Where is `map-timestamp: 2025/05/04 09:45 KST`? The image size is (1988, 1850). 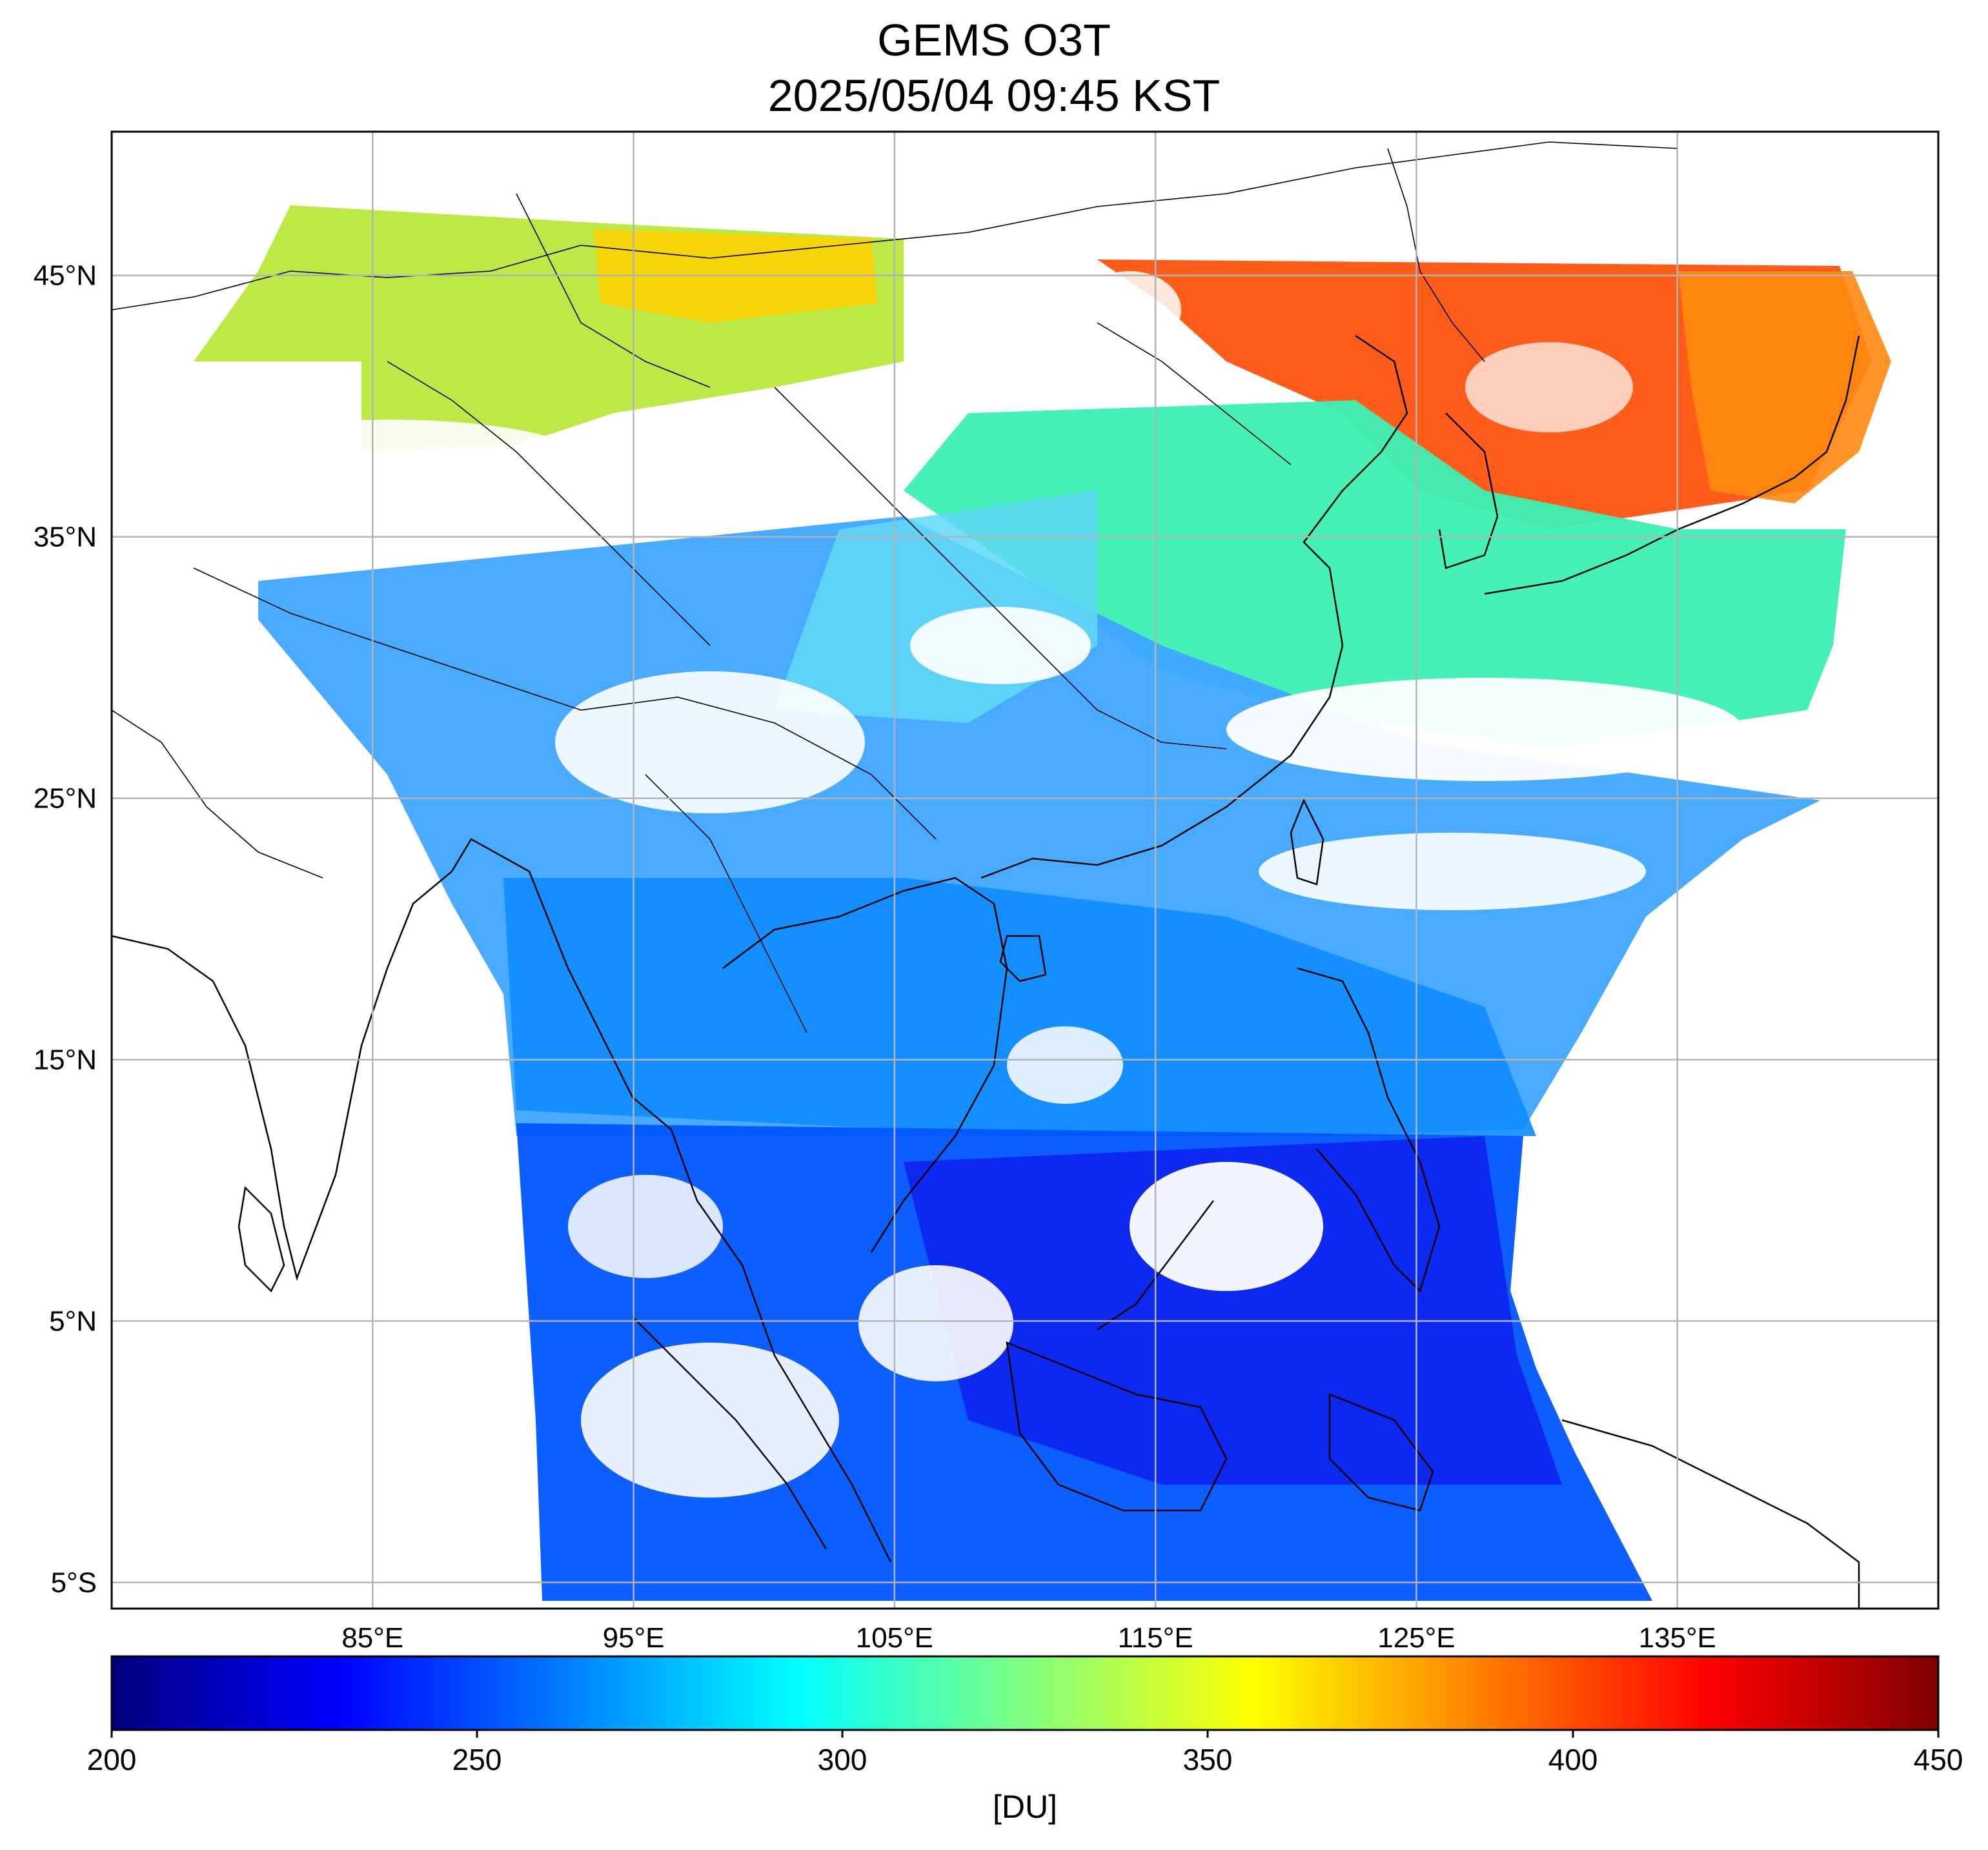
map-timestamp: 2025/05/04 09:45 KST is located at coordinates (994, 95).